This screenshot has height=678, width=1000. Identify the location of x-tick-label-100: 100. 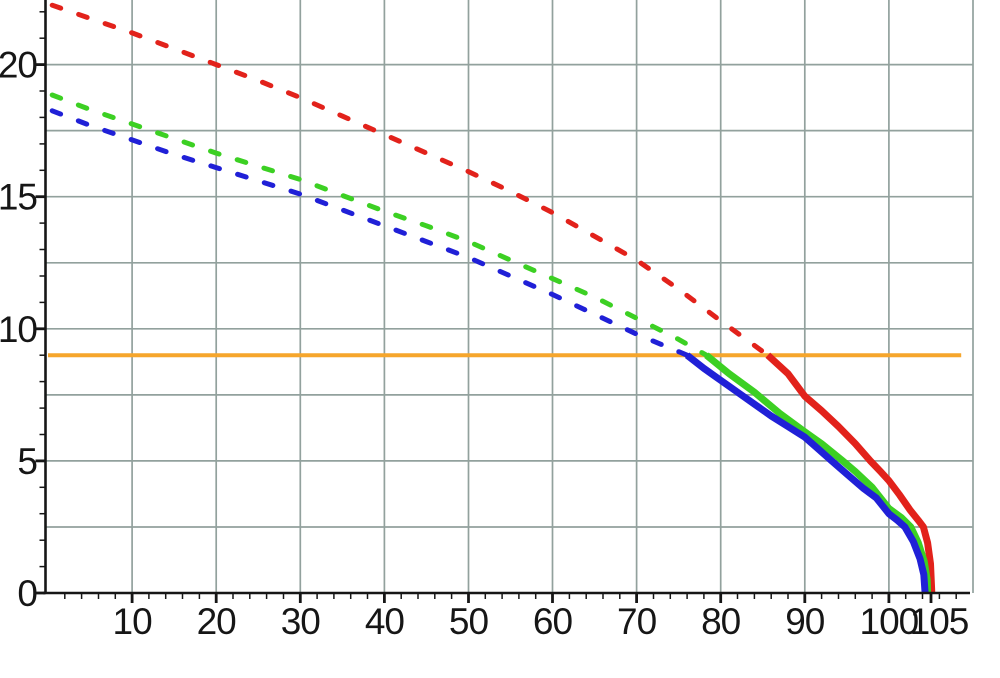
(889, 621).